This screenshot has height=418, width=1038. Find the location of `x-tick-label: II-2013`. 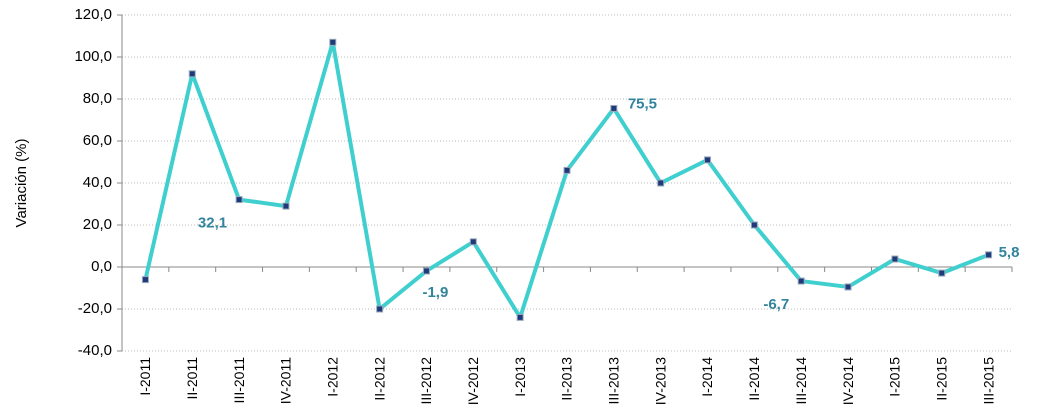

x-tick-label: II-2013 is located at coordinates (567, 379).